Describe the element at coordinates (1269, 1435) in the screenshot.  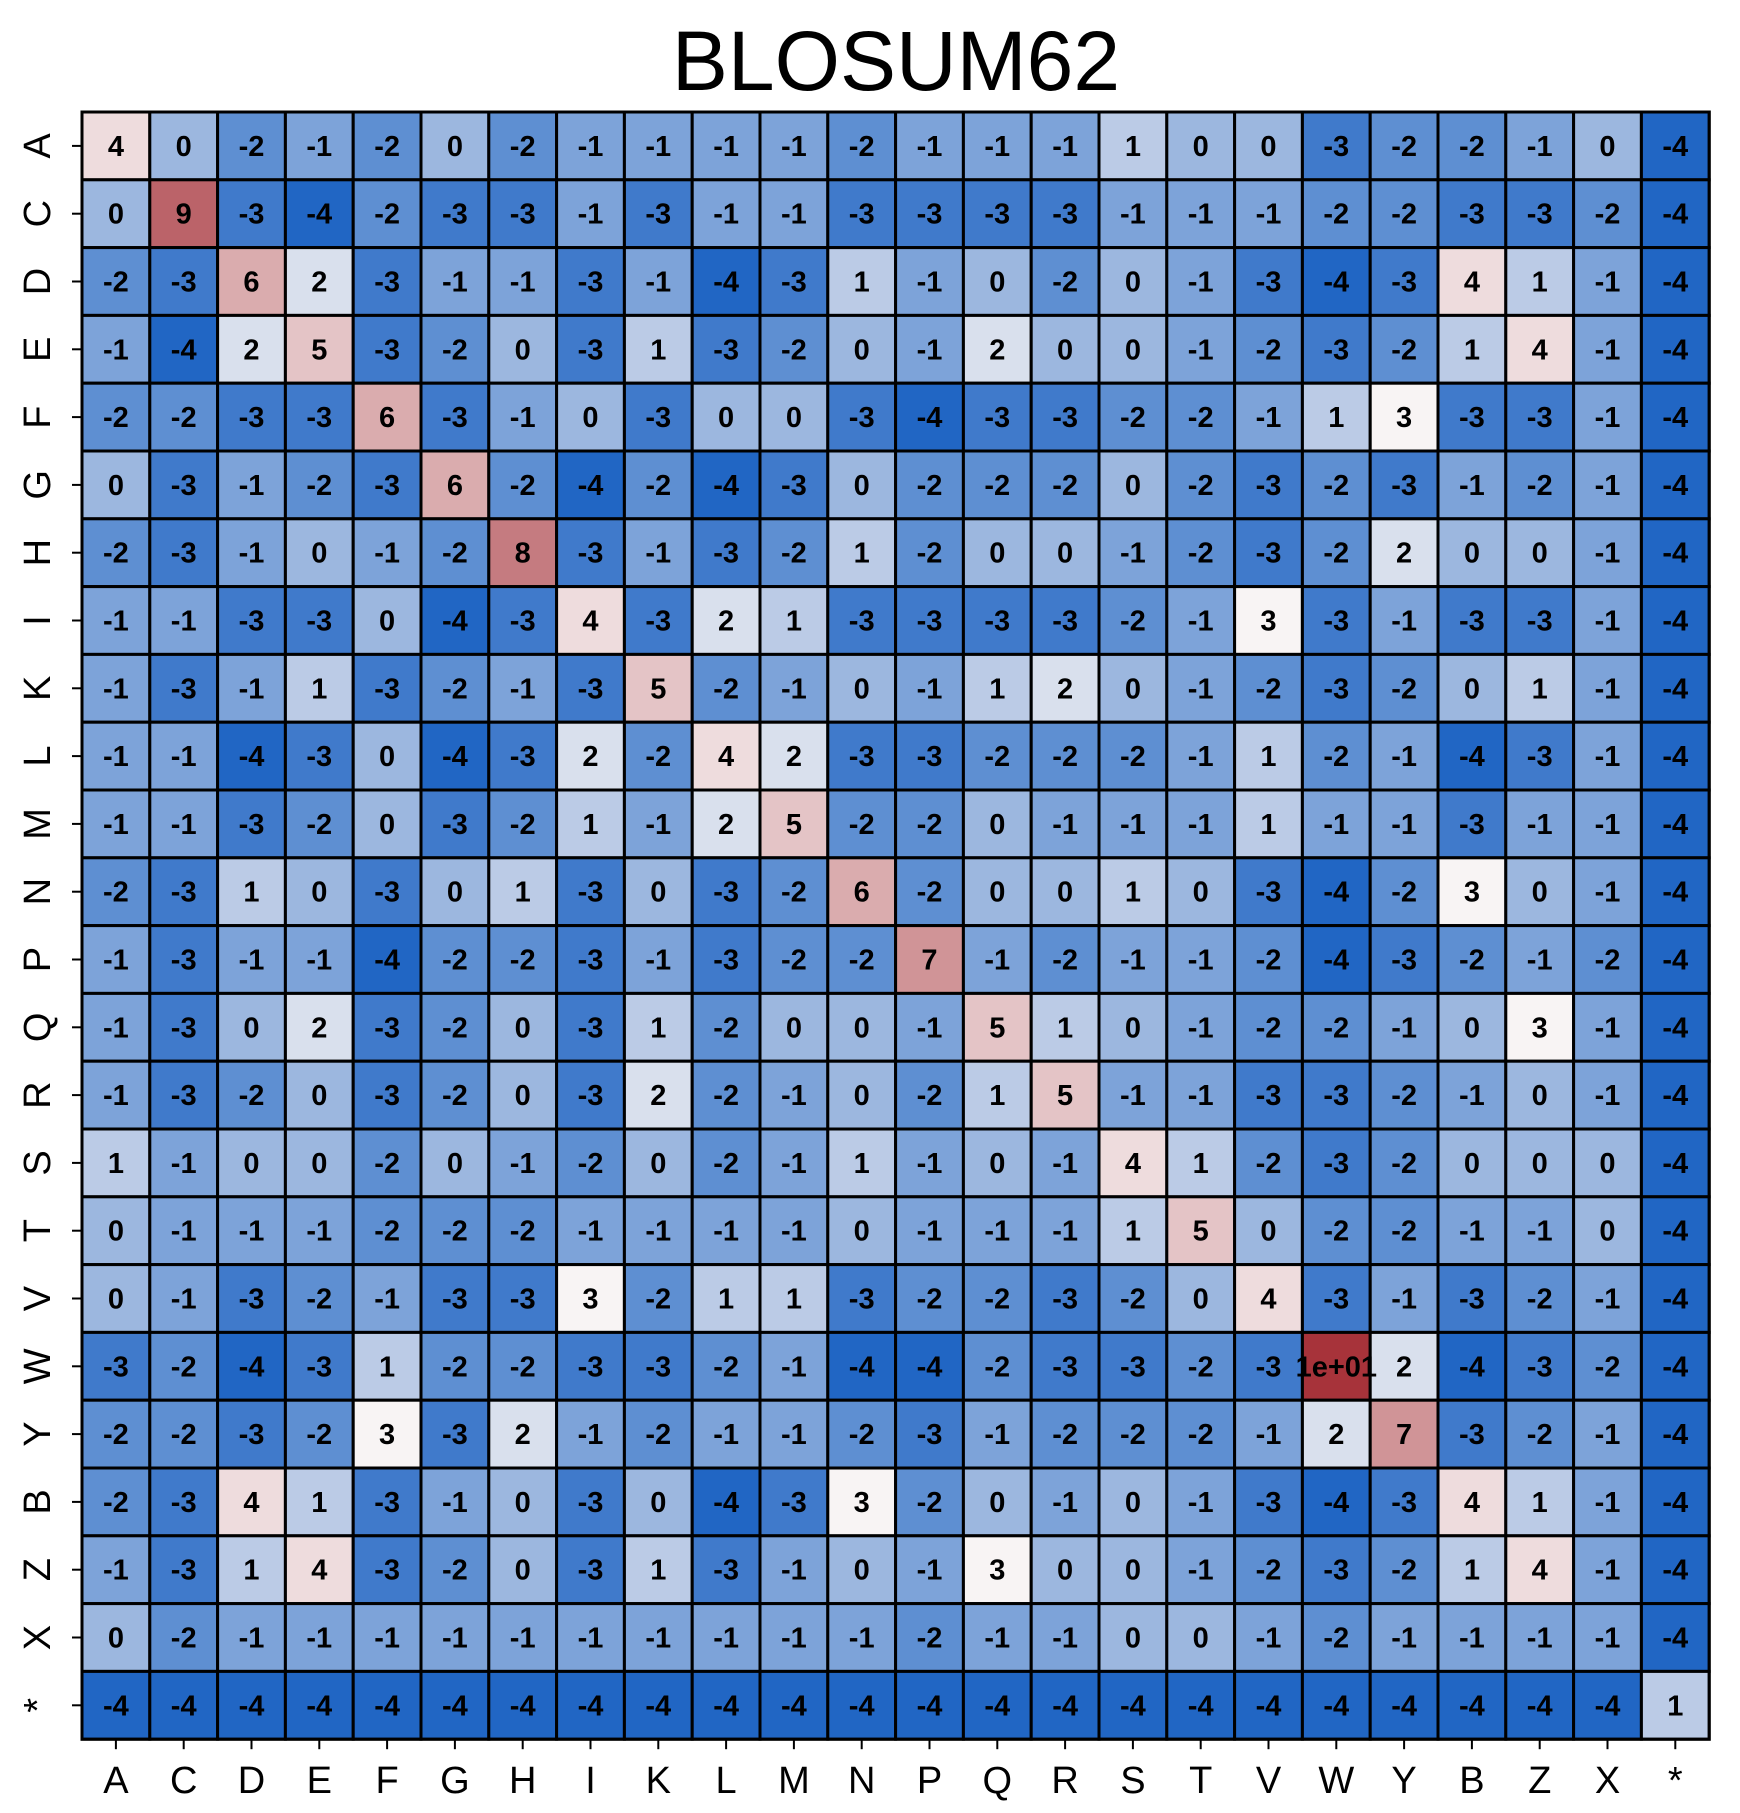
I see `cell-value-Y-V: -1` at that location.